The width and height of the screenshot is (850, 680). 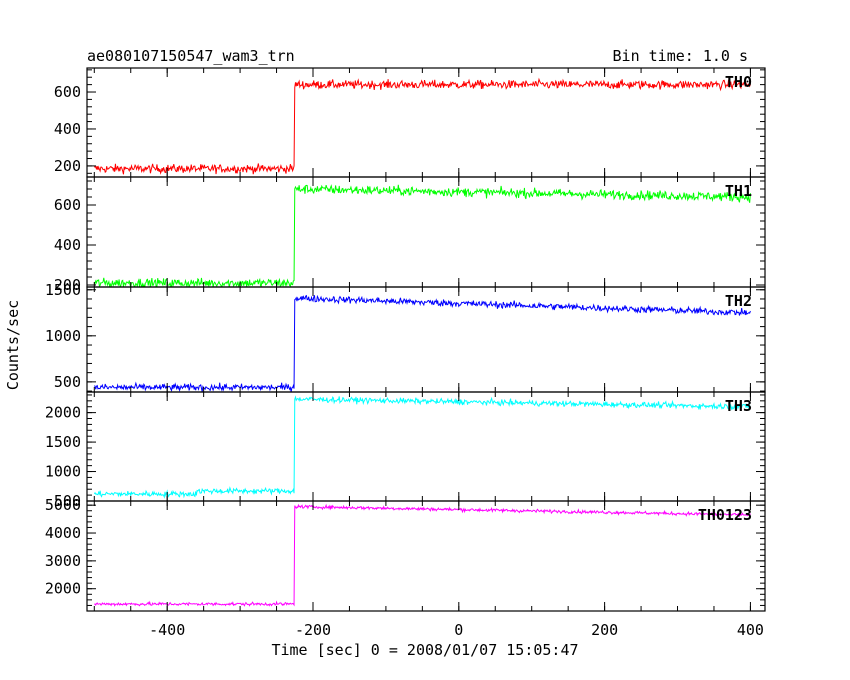 I want to click on panel-th2: 500 1000 1500 TH2, so click(x=405, y=337).